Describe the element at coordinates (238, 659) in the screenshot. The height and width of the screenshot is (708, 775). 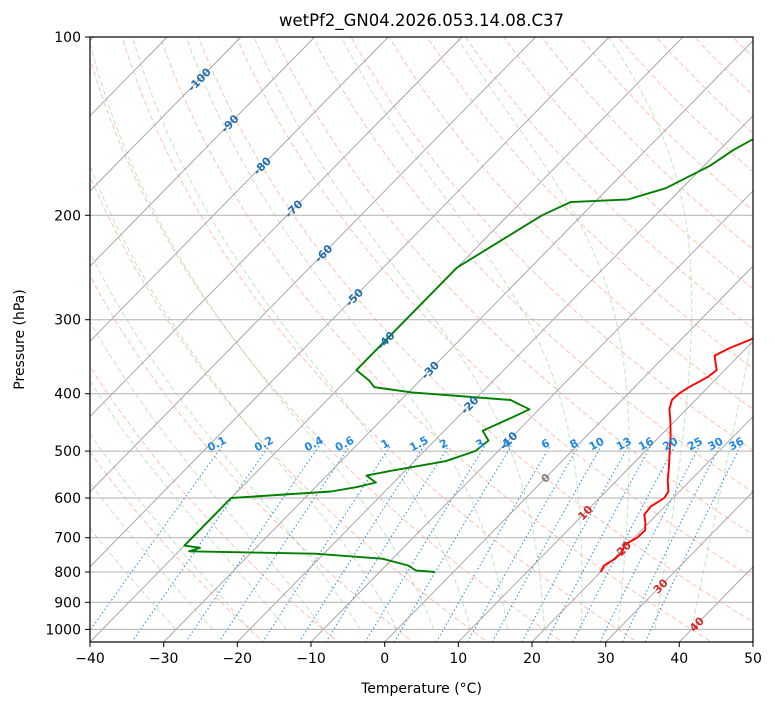
I see `x-tick-label: −20` at that location.